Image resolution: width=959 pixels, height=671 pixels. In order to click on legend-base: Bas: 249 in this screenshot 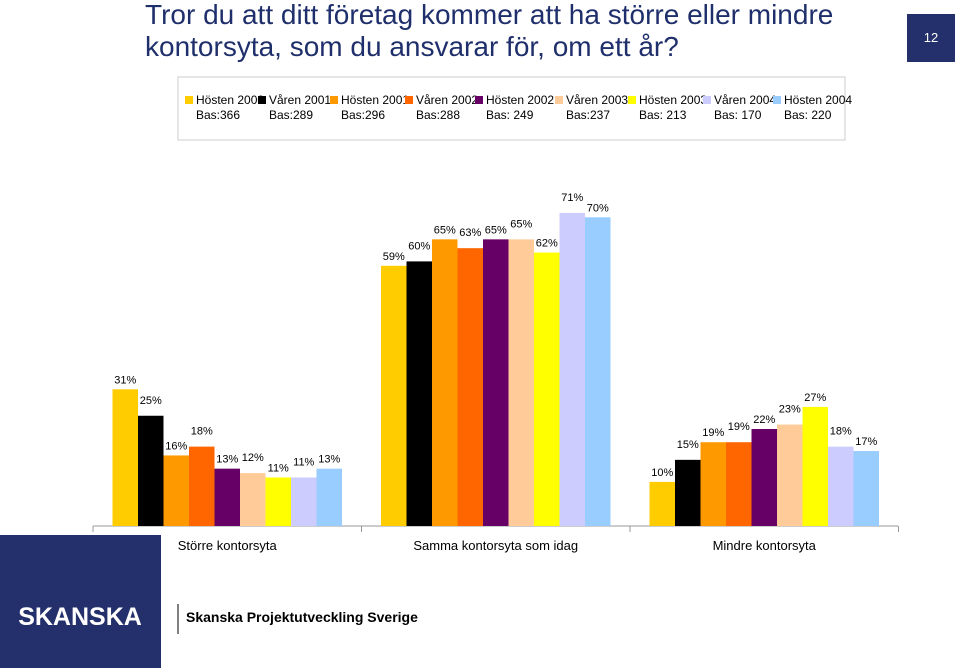, I will do `click(510, 115)`.